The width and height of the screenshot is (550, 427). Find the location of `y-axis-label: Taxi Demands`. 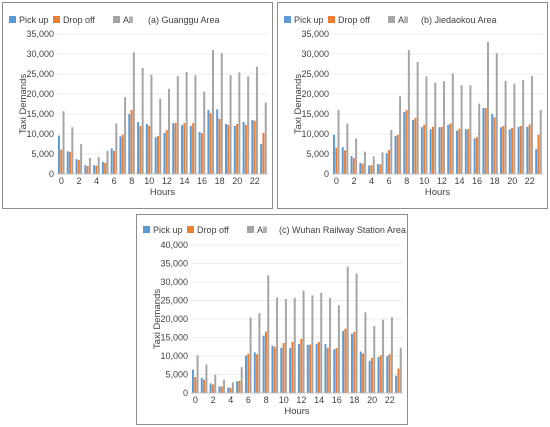

y-axis-label: Taxi Demands is located at coordinates (157, 319).